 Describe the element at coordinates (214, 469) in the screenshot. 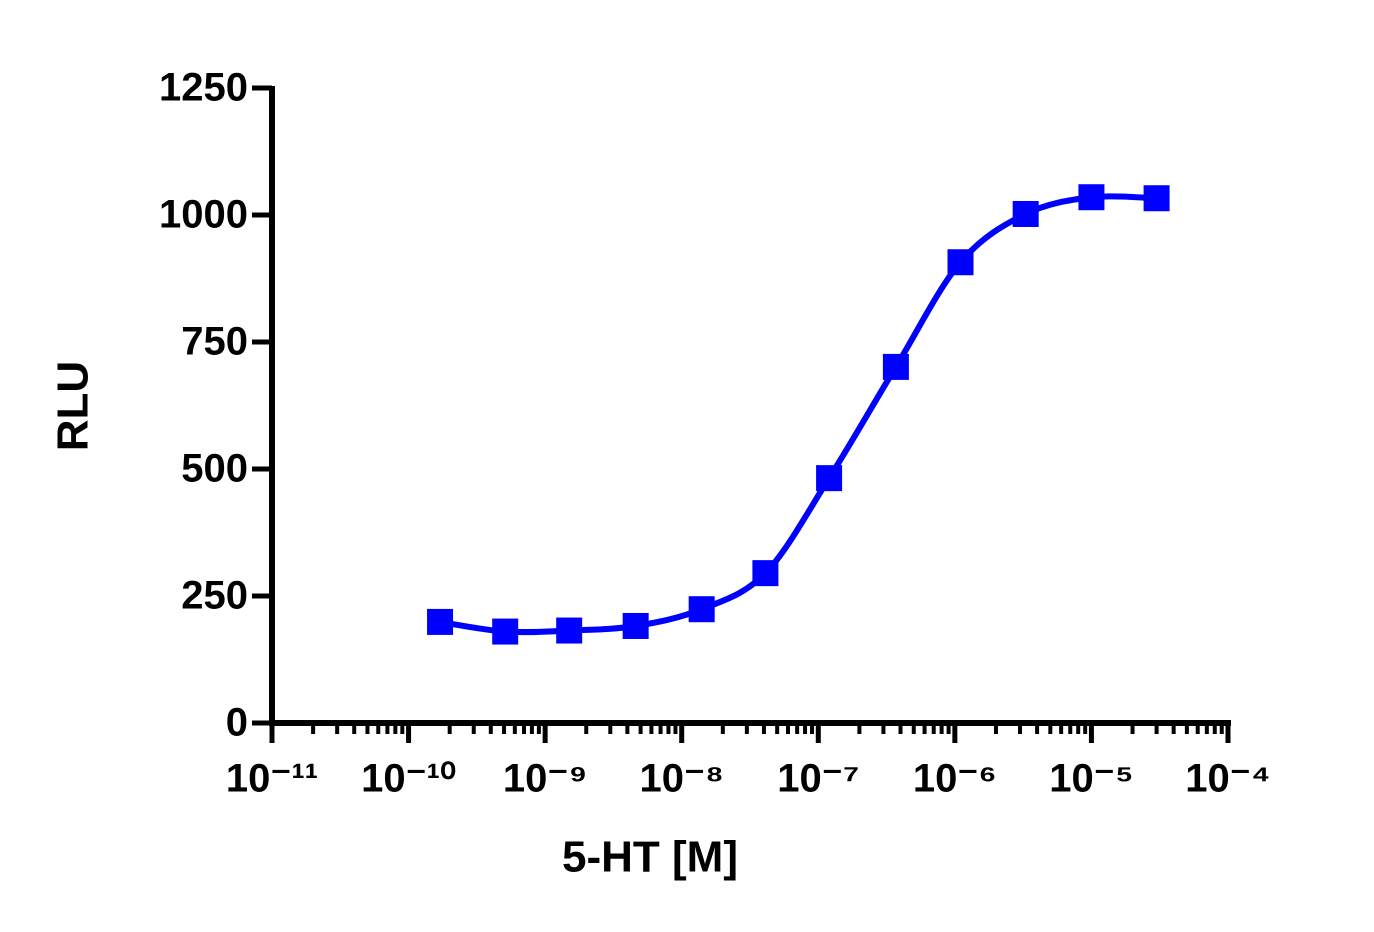

I see `y-tick-label: 500` at that location.